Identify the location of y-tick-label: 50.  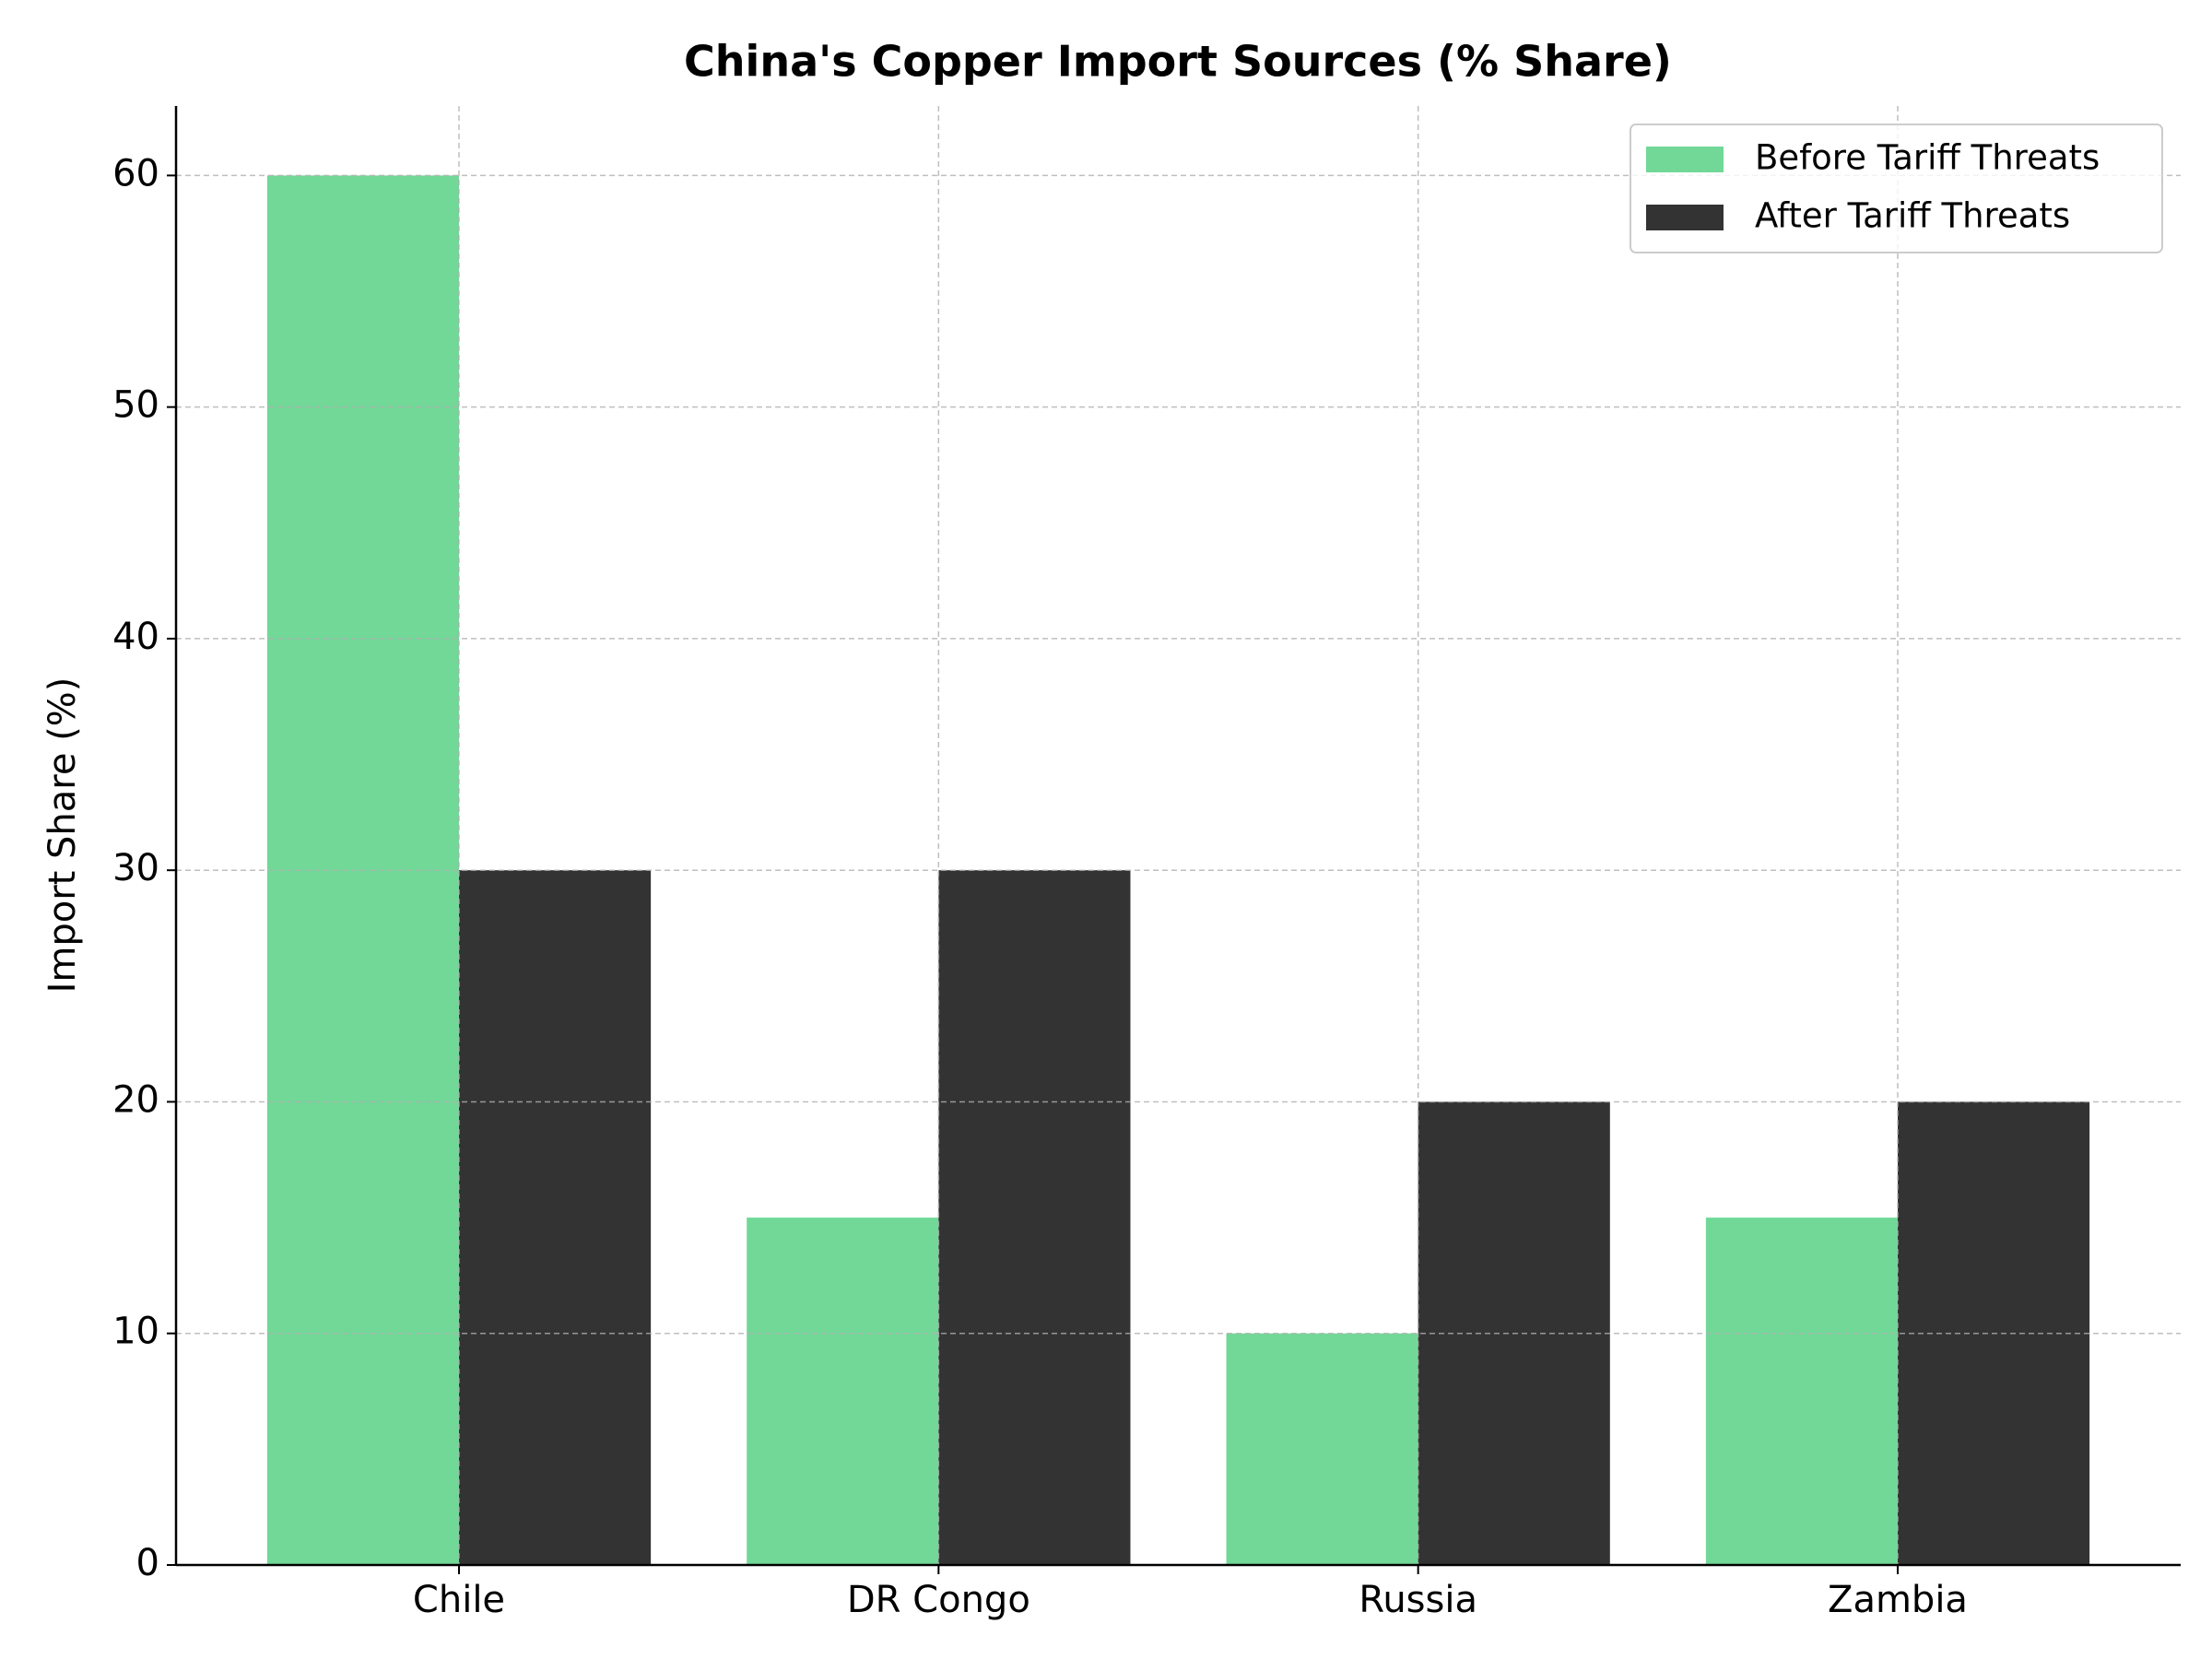
(135, 405).